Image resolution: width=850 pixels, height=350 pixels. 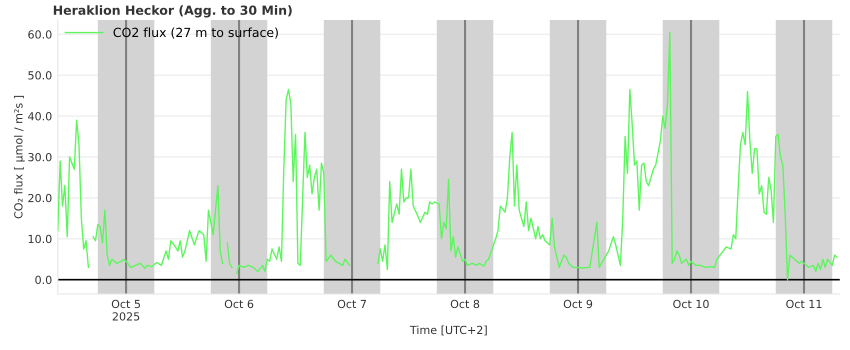 I want to click on x-tick-label: Oct 8, so click(x=465, y=304).